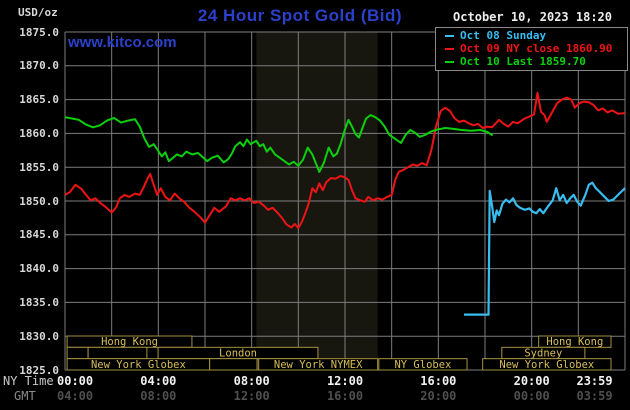  I want to click on legend-item: Oct 08 Sunday, so click(531, 35).